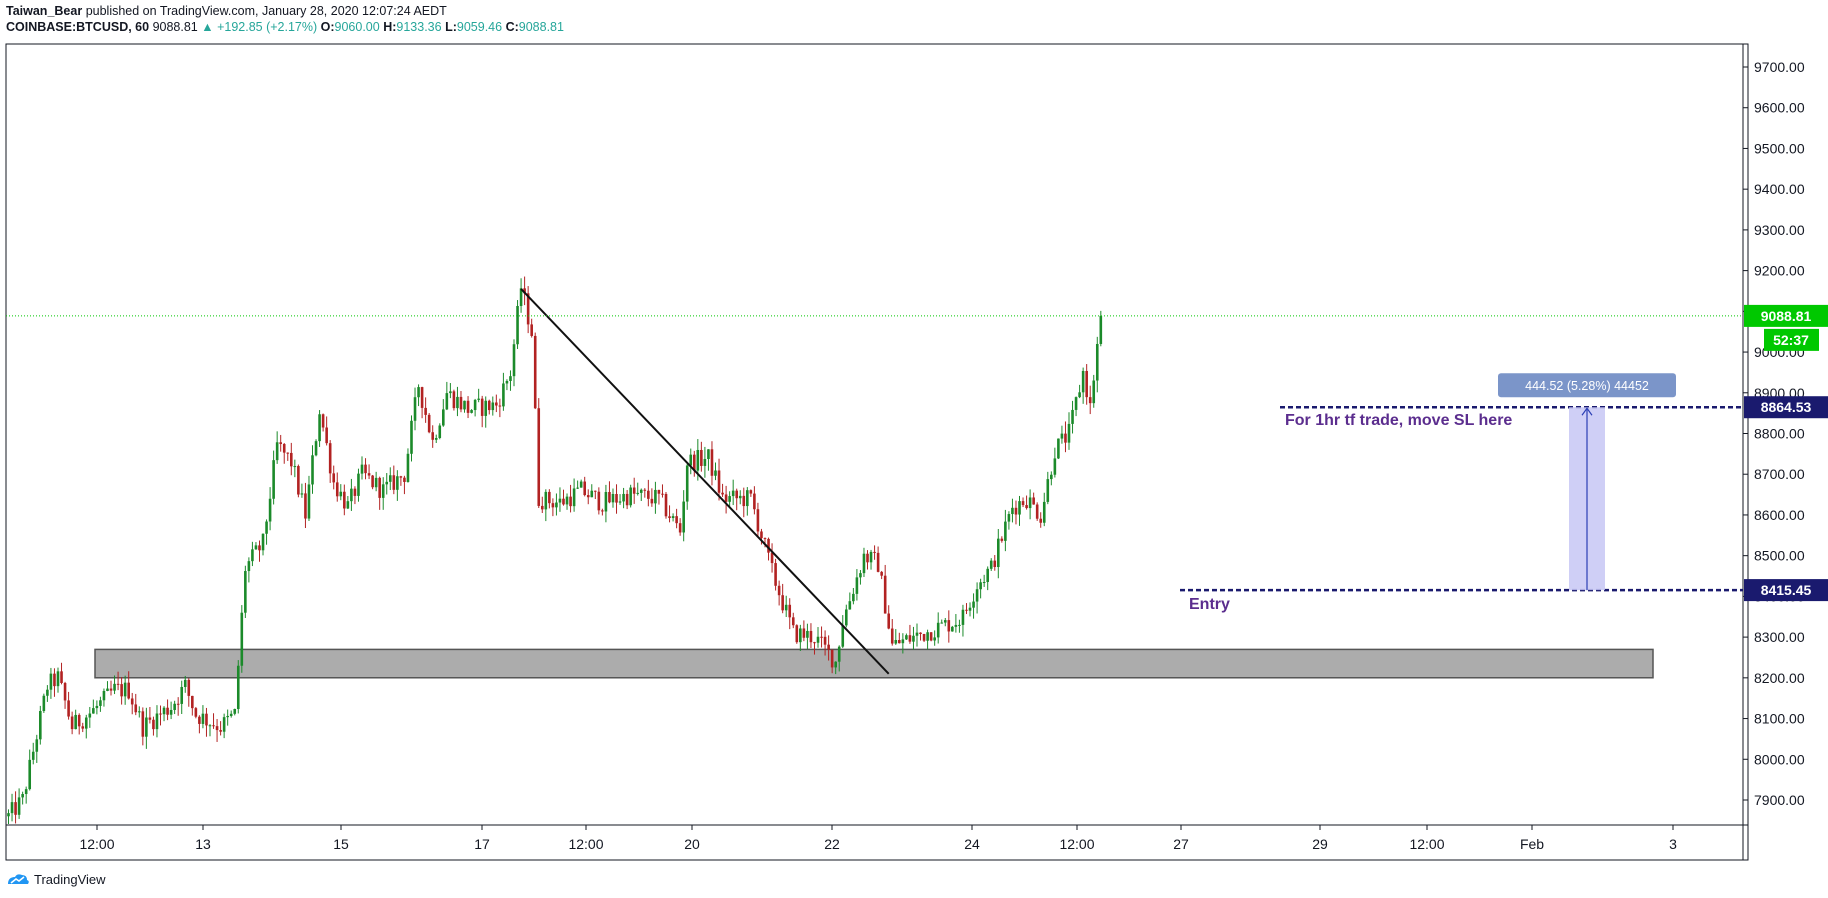 This screenshot has height=898, width=1828. What do you see at coordinates (1786, 590) in the screenshot?
I see `level-tag` at bounding box center [1786, 590].